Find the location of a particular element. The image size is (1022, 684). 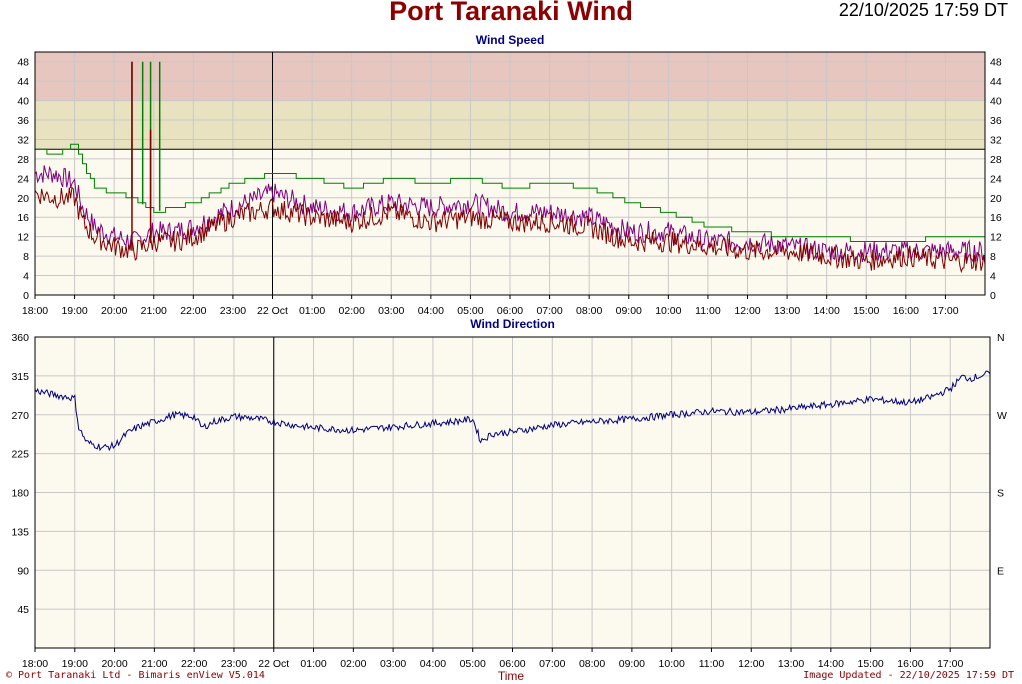

speed-ytick-right: 24 is located at coordinates (996, 179).